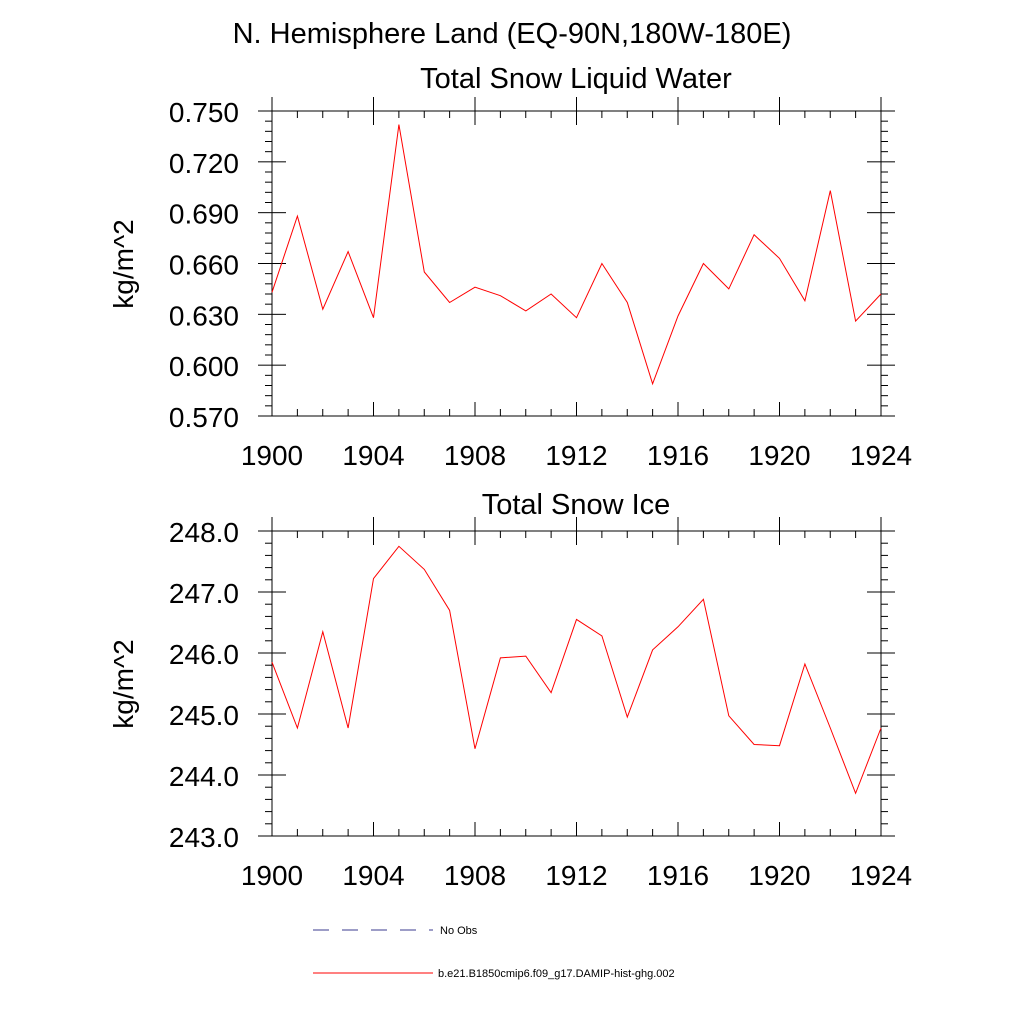 The width and height of the screenshot is (1024, 1024). I want to click on y-tick-label: 0.750, so click(204, 112).